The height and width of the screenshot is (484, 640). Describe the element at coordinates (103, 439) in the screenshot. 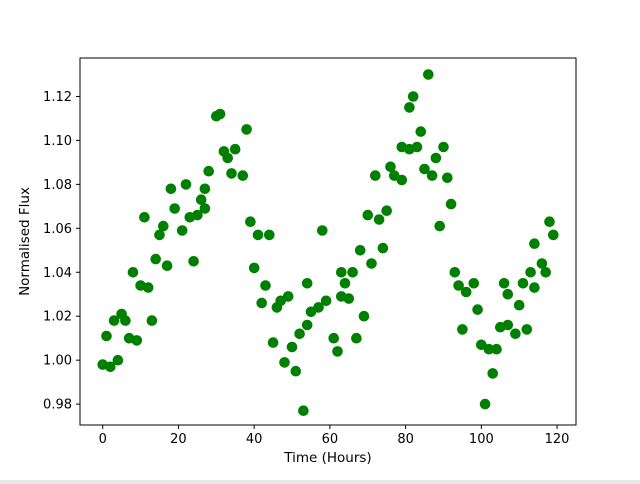

I see `x-tick-label: 0` at that location.